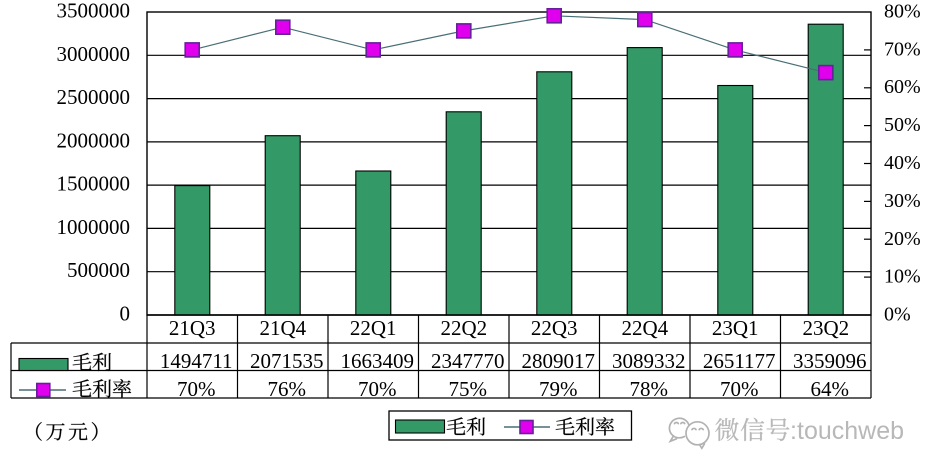 The image size is (934, 471). I want to click on svg-text: 80%, so click(902, 12).